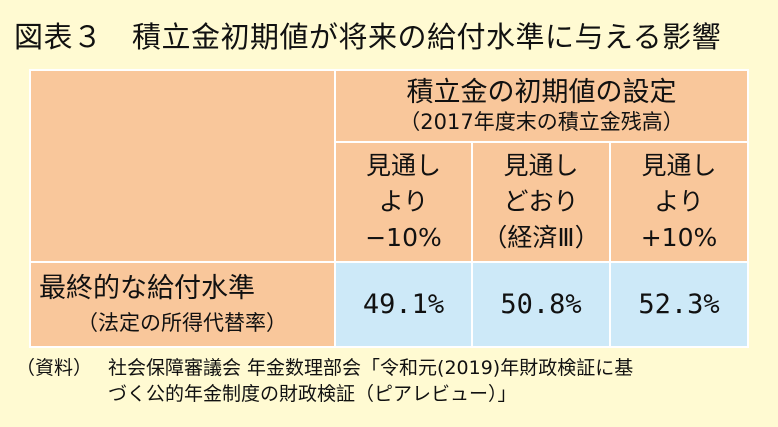 The image size is (778, 427). What do you see at coordinates (403, 304) in the screenshot?
I see `value-cell-minus: 49.1%` at bounding box center [403, 304].